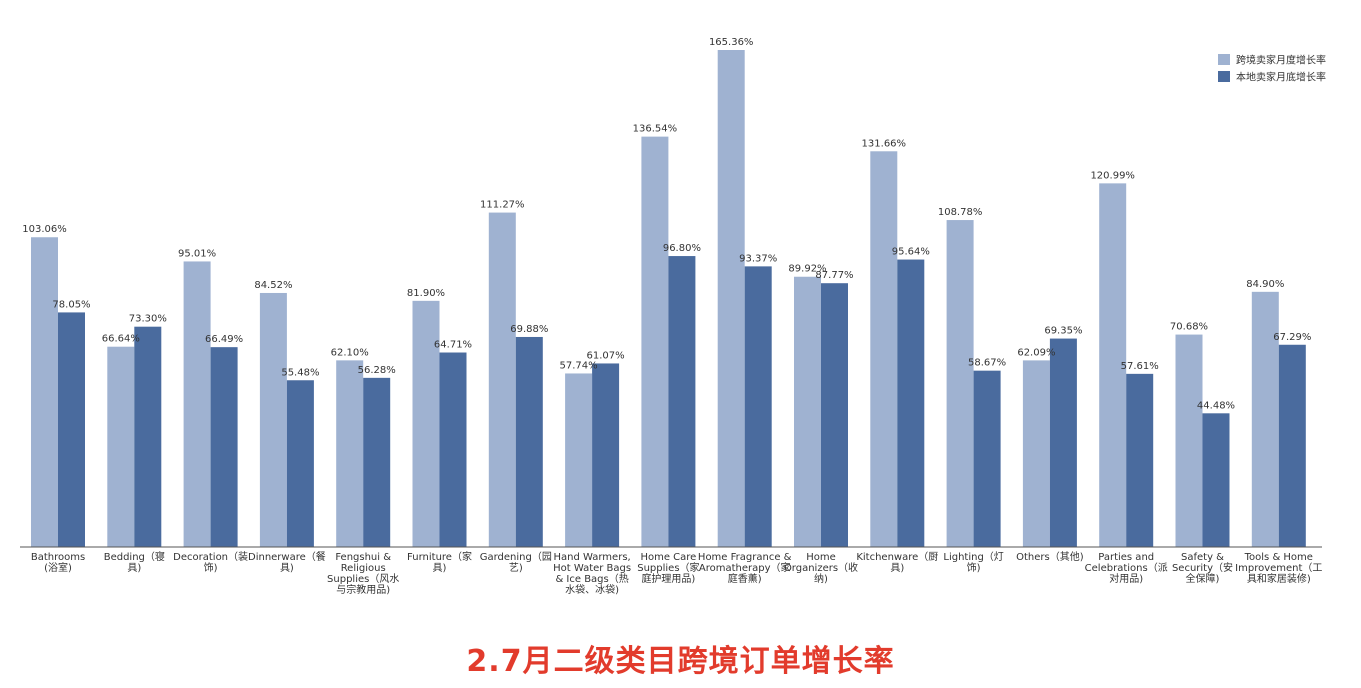 This screenshot has width=1361, height=688. What do you see at coordinates (1050, 556) in the screenshot?
I see `x-tick-line: Others（其他)` at bounding box center [1050, 556].